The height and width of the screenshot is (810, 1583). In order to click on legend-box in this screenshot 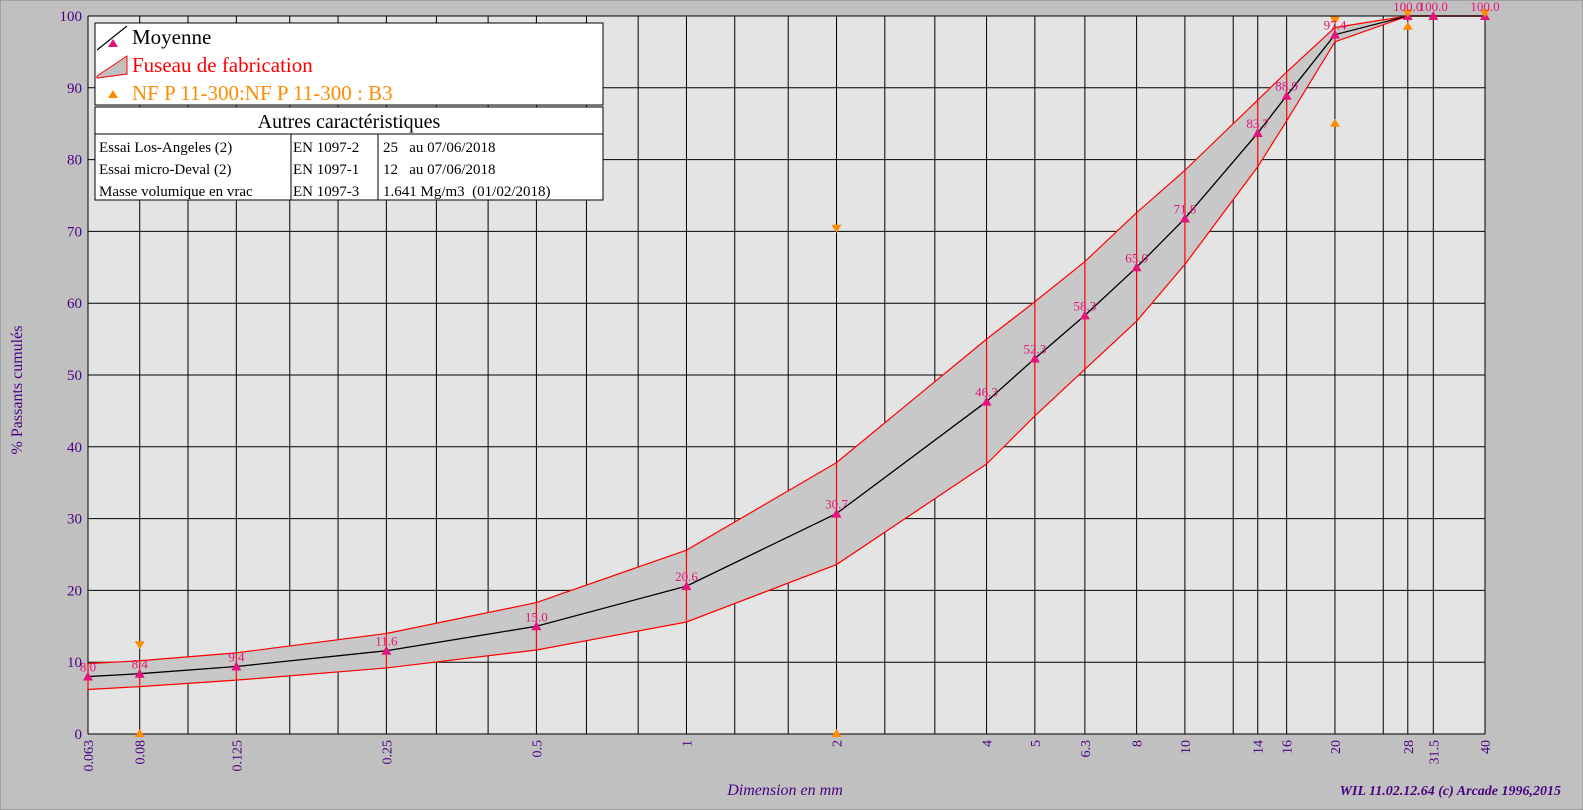, I will do `click(349, 64)`.